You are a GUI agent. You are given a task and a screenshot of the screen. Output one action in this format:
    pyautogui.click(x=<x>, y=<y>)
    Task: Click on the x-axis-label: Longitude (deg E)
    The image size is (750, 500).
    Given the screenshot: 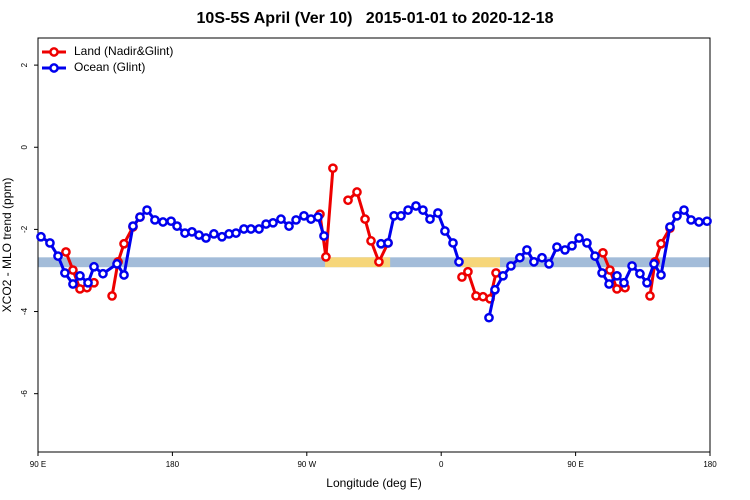 What is the action you would take?
    pyautogui.click(x=373, y=483)
    